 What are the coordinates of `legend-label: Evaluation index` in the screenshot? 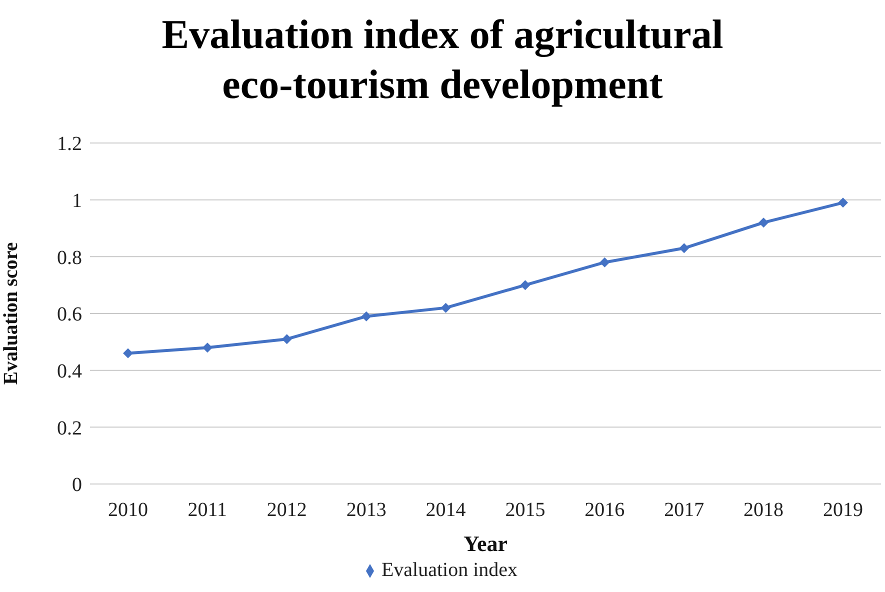 It's located at (449, 570).